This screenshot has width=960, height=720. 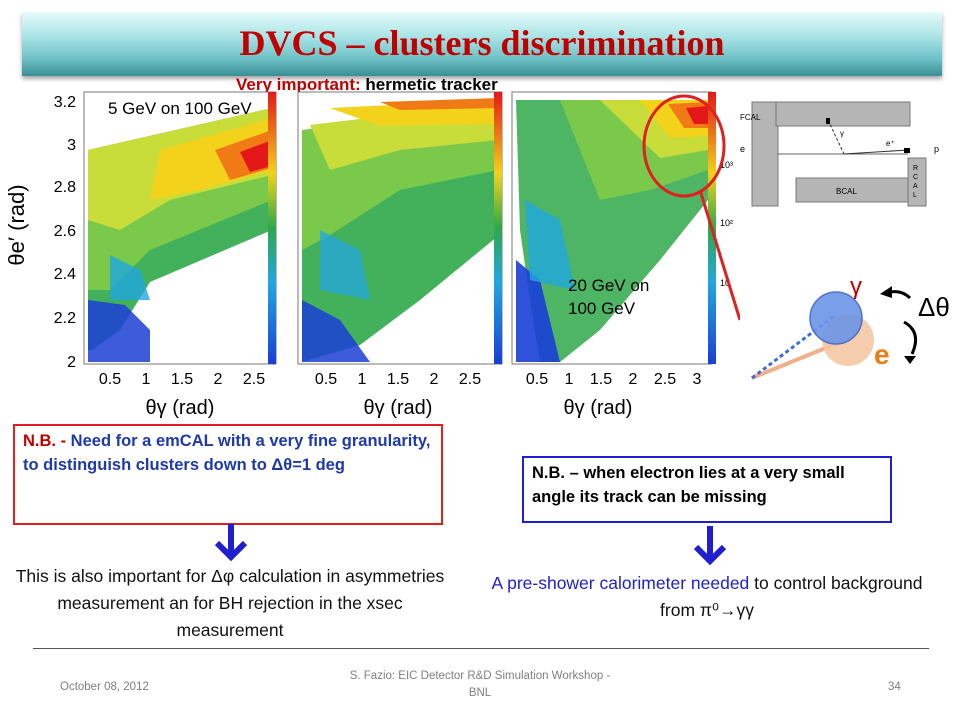 I want to click on title-bar, so click(x=482, y=44).